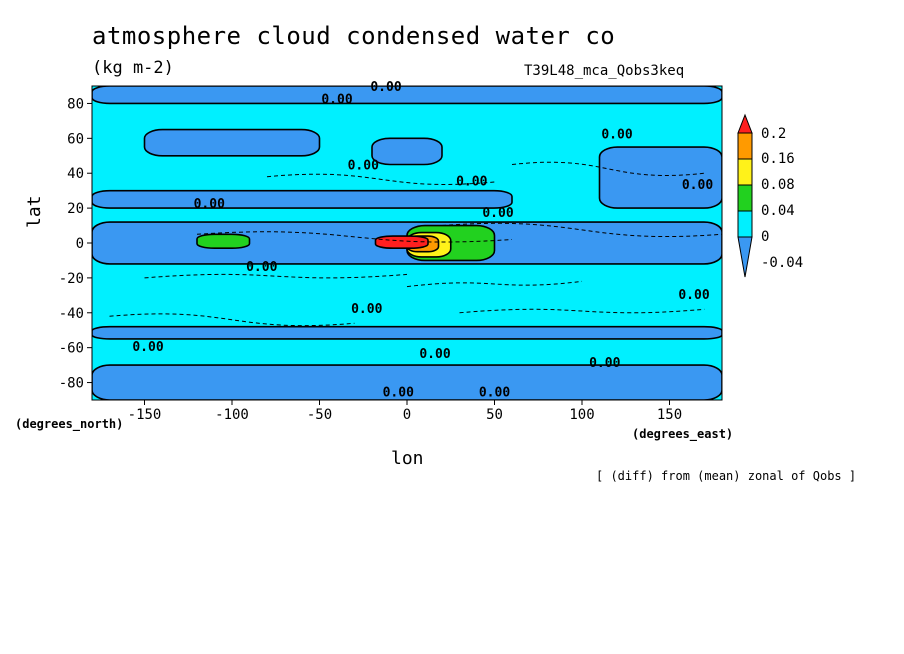 The image size is (904, 654). What do you see at coordinates (71, 349) in the screenshot?
I see `y-axis-tick-label: -60` at bounding box center [71, 349].